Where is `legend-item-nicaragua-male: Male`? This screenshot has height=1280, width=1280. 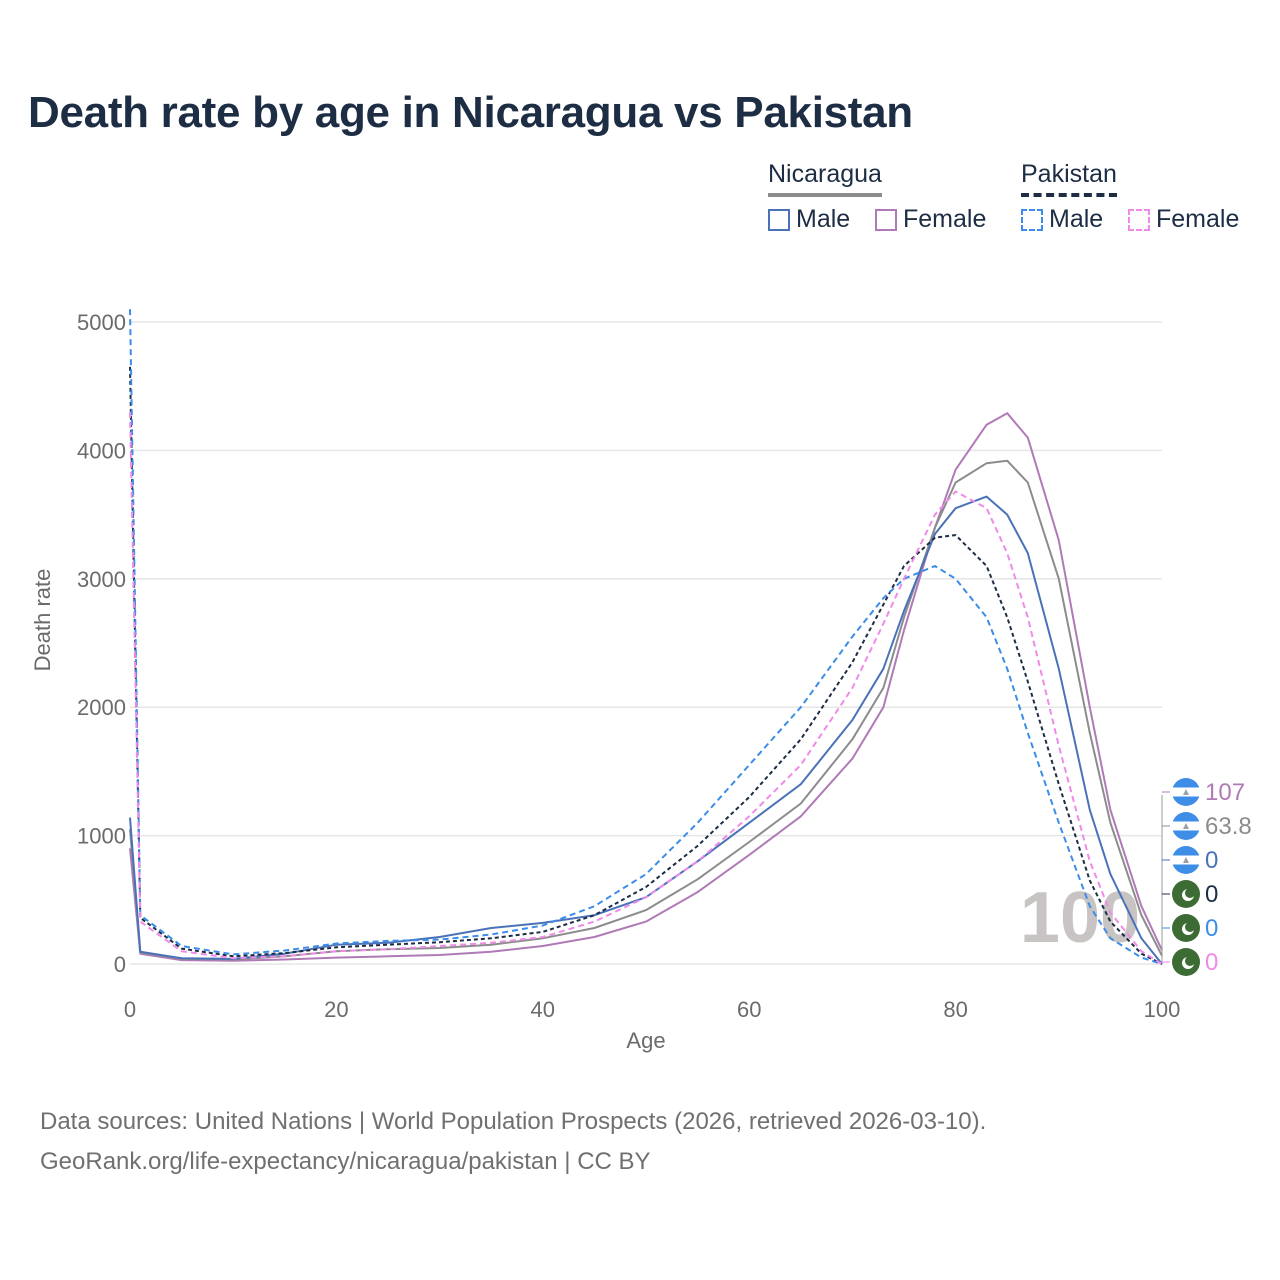 legend-item-nicaragua-male: Male is located at coordinates (809, 219).